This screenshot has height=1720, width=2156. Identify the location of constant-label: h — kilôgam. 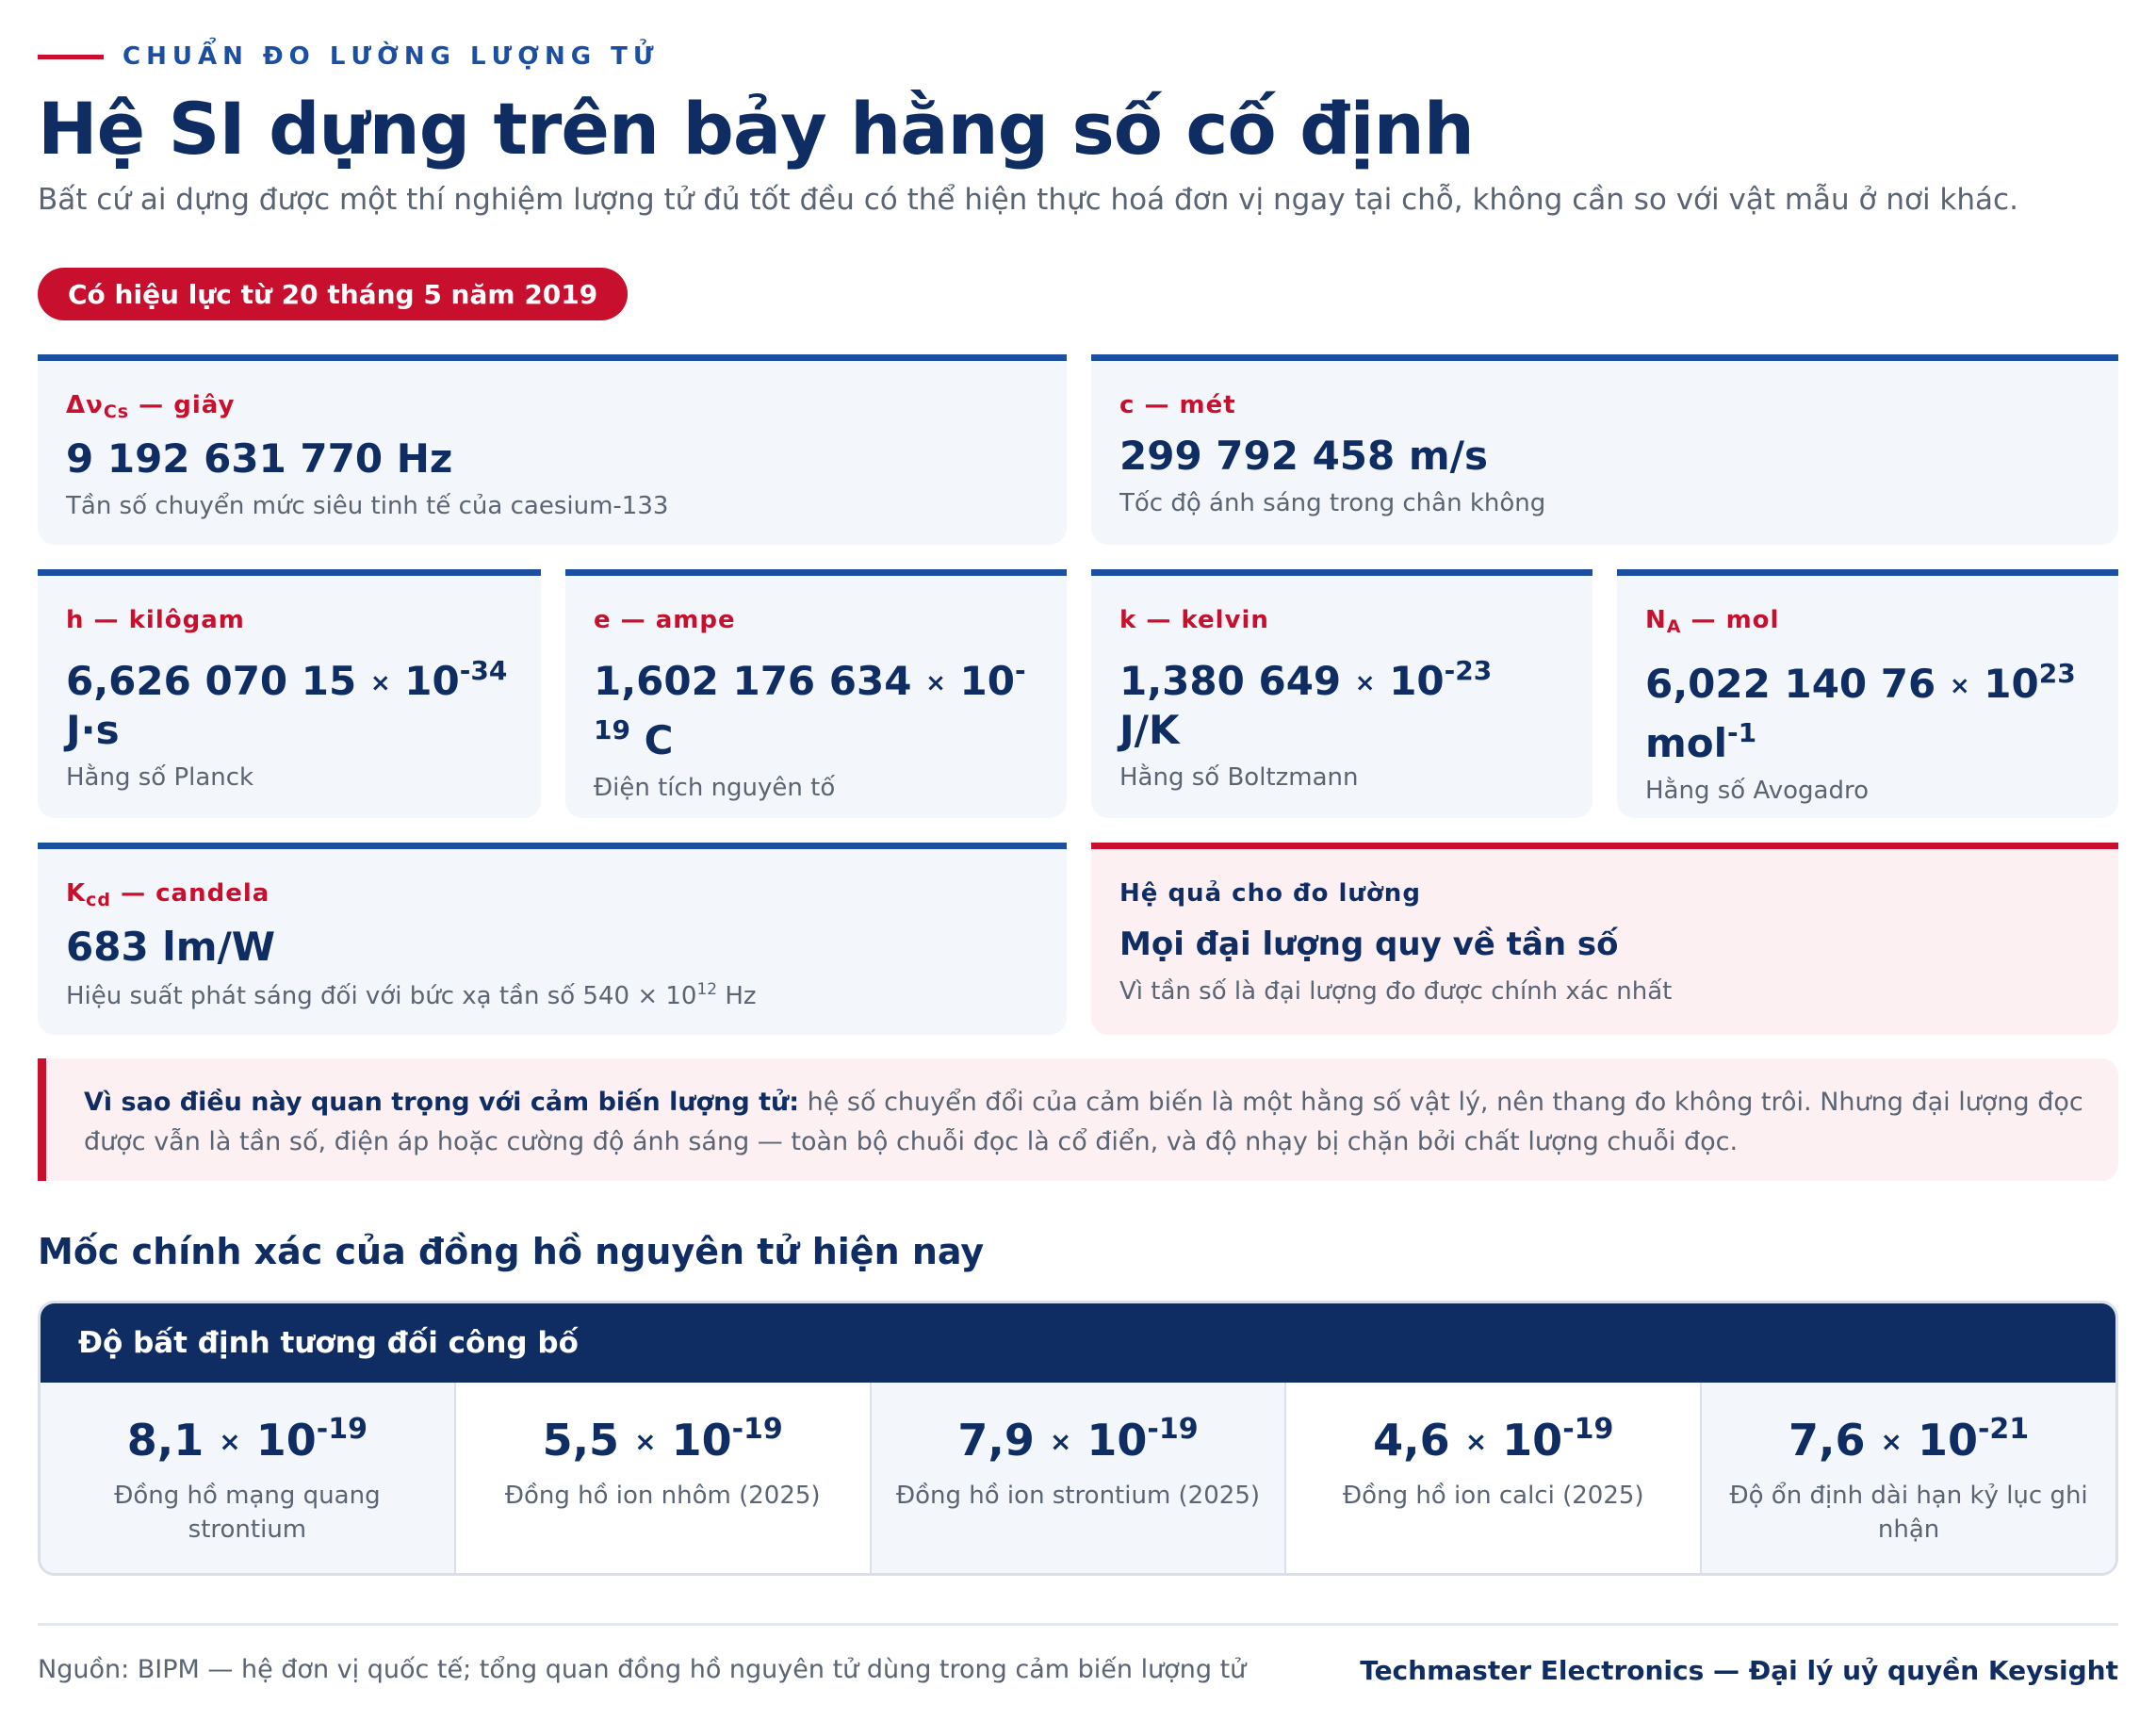
(156, 620).